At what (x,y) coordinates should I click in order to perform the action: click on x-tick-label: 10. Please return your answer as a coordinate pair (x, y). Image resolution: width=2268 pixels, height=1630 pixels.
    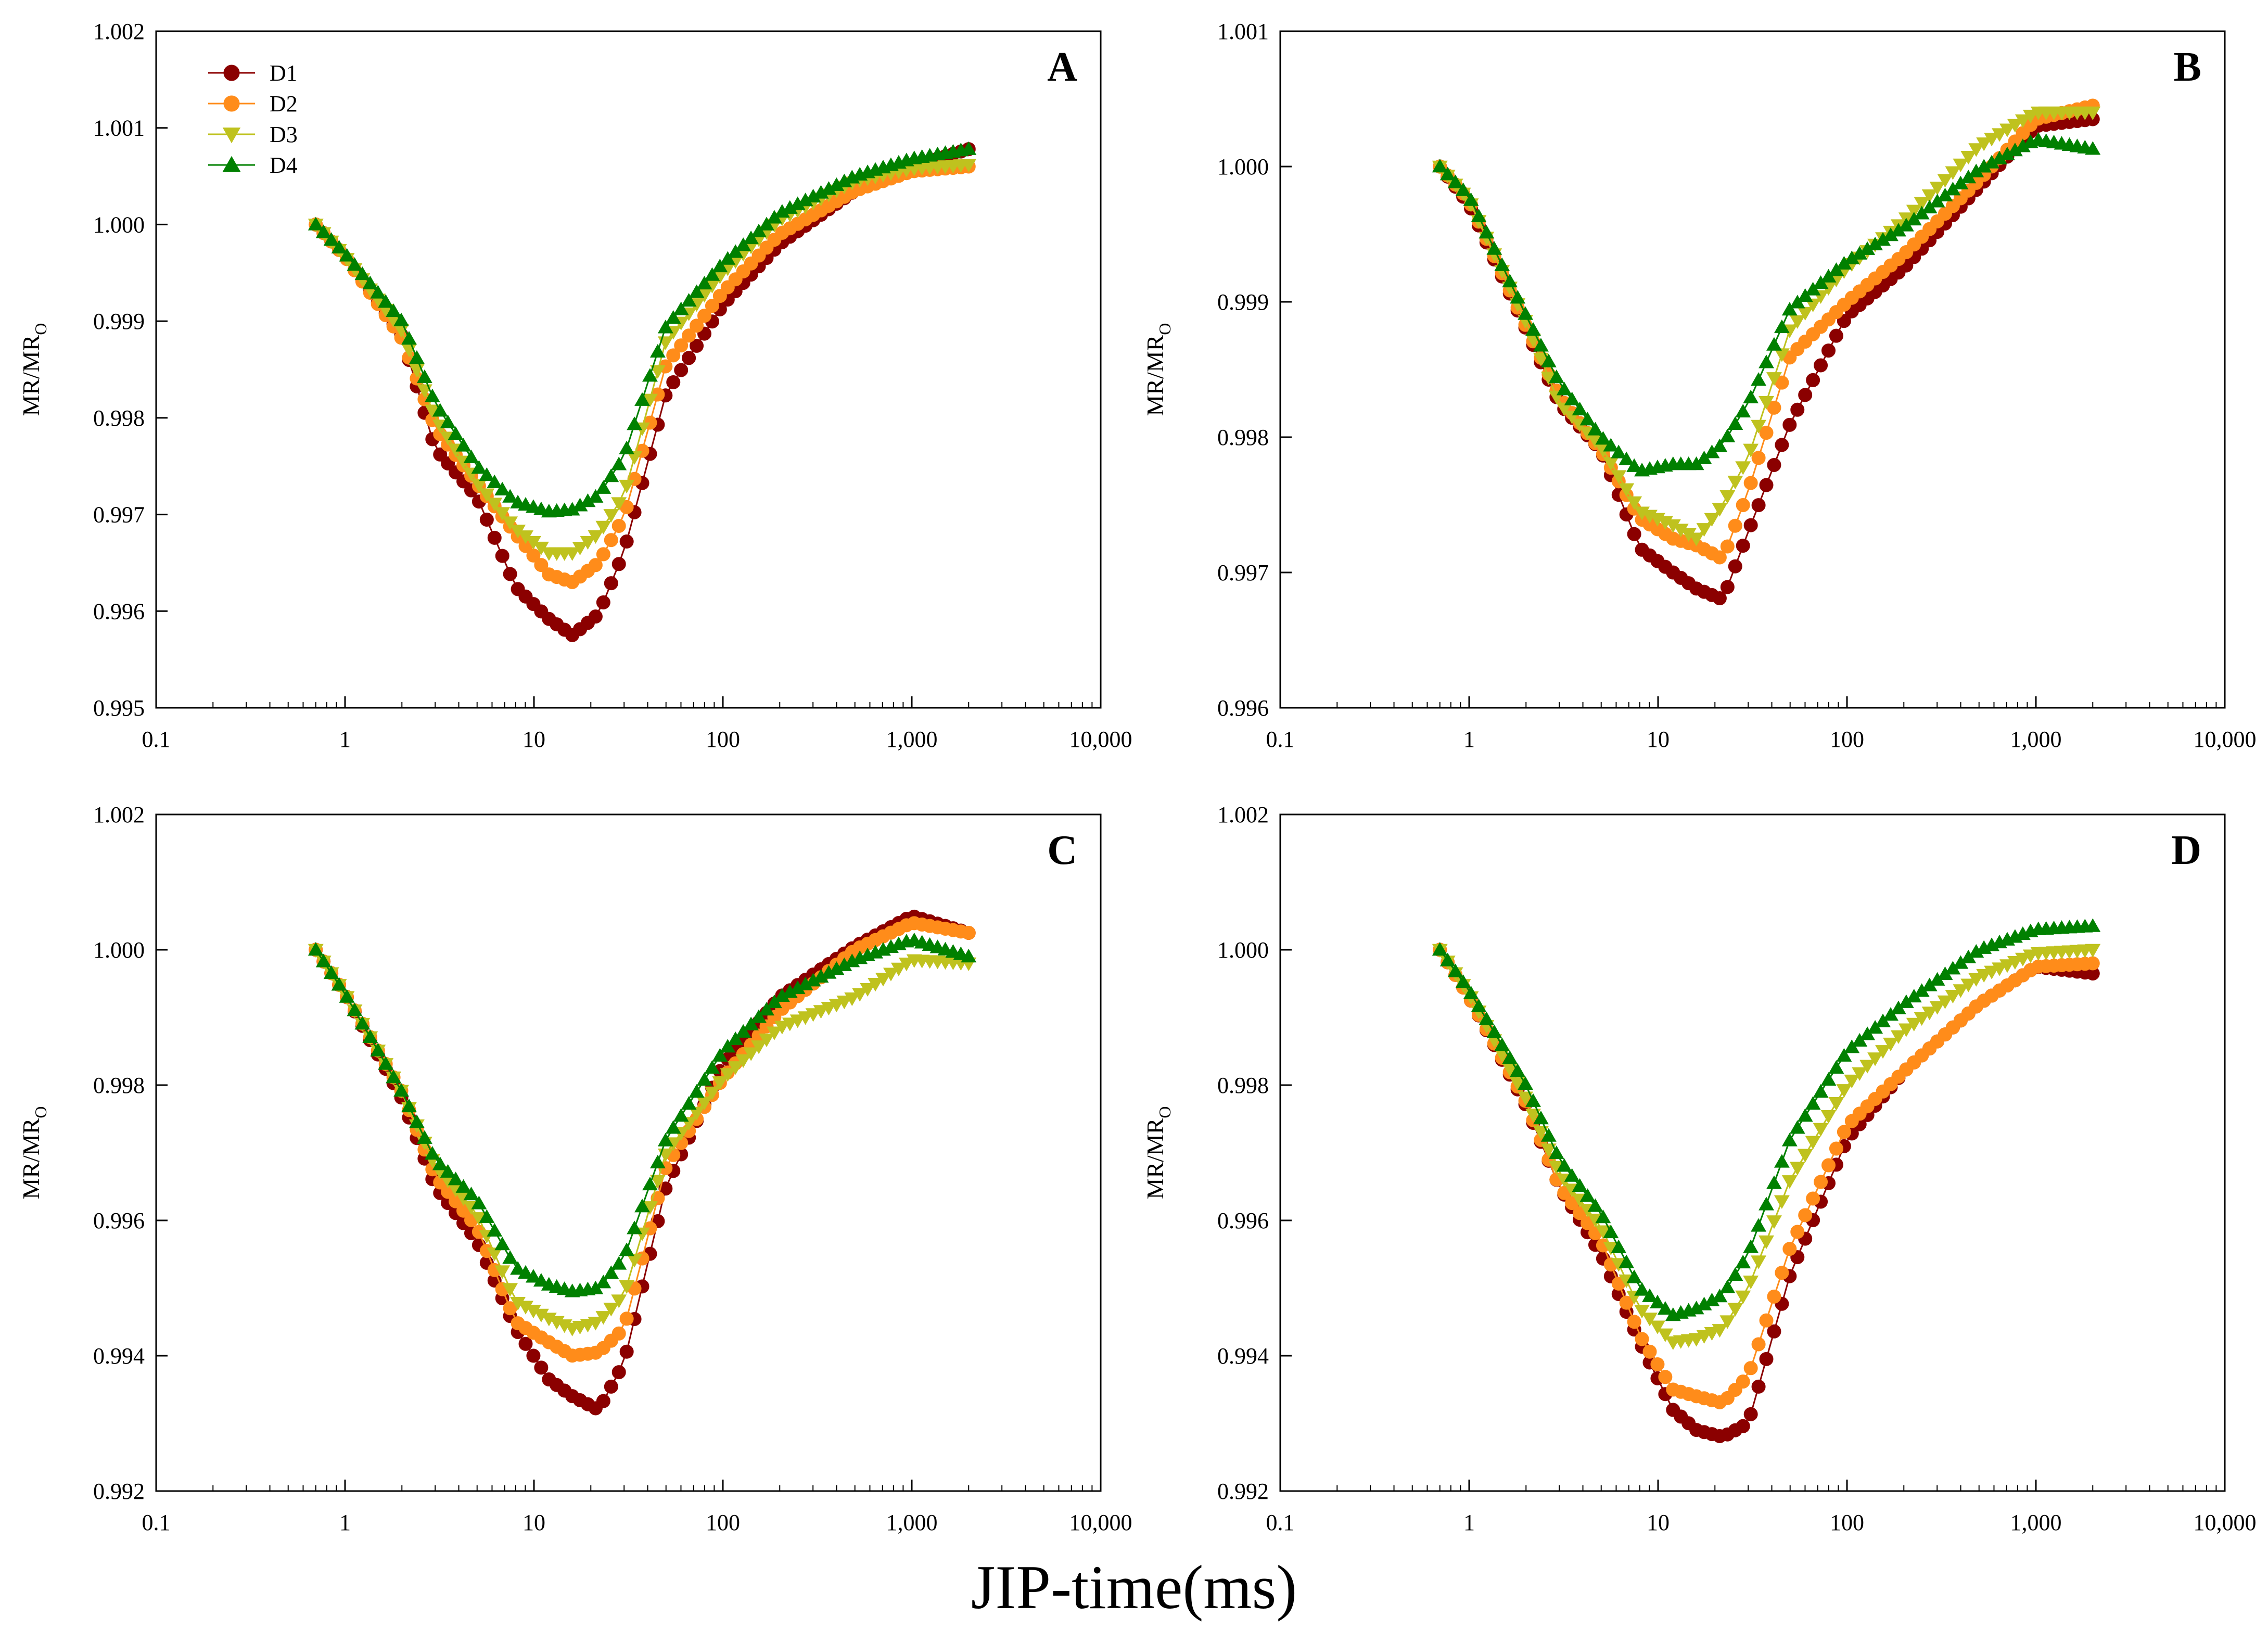
    Looking at the image, I should click on (534, 1522).